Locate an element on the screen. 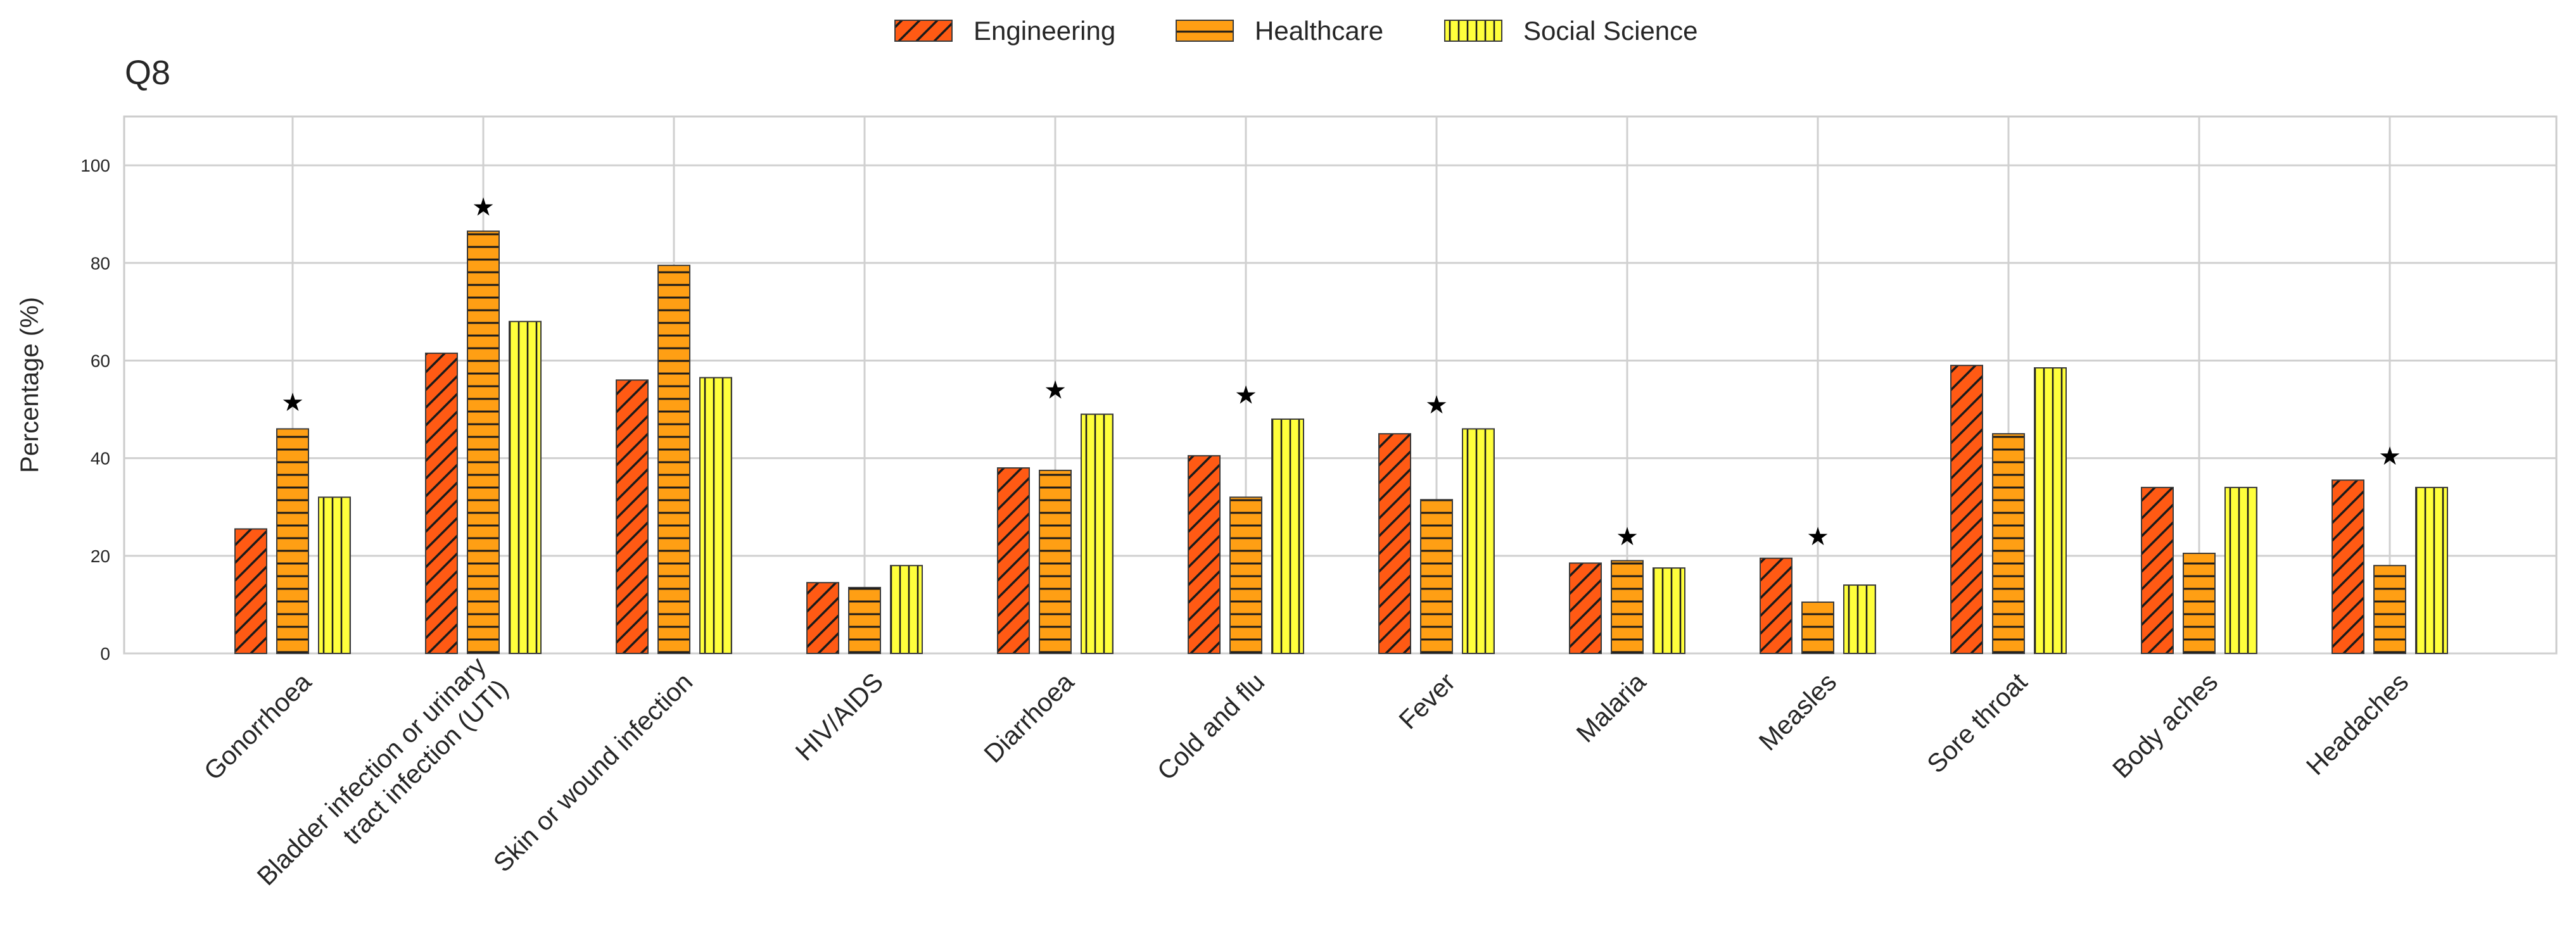 This screenshot has width=2576, height=932. x-tick-label: Body aches is located at coordinates (2165, 725).